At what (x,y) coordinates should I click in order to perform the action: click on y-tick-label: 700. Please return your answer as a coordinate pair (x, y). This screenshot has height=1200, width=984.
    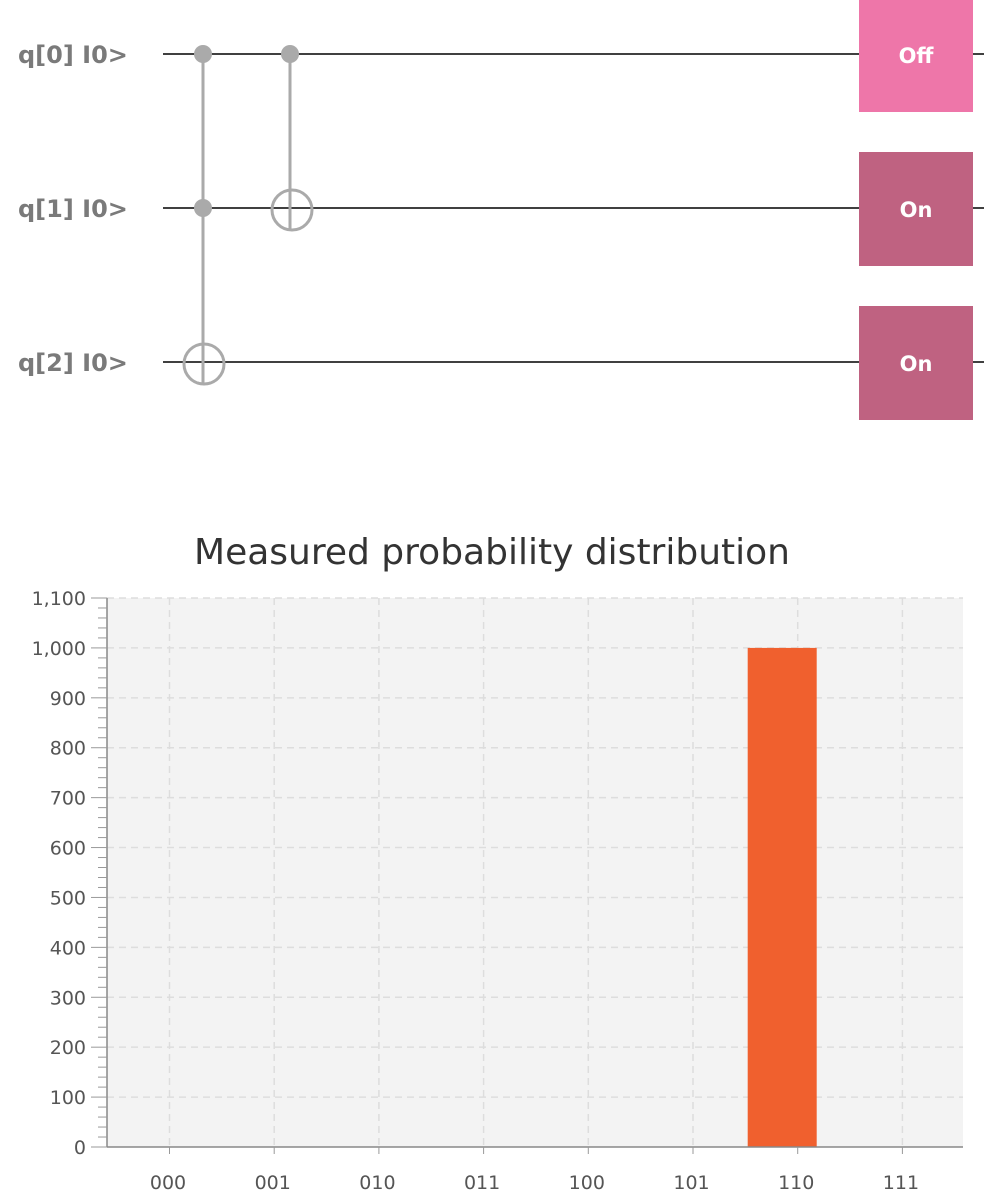
    Looking at the image, I should click on (68, 799).